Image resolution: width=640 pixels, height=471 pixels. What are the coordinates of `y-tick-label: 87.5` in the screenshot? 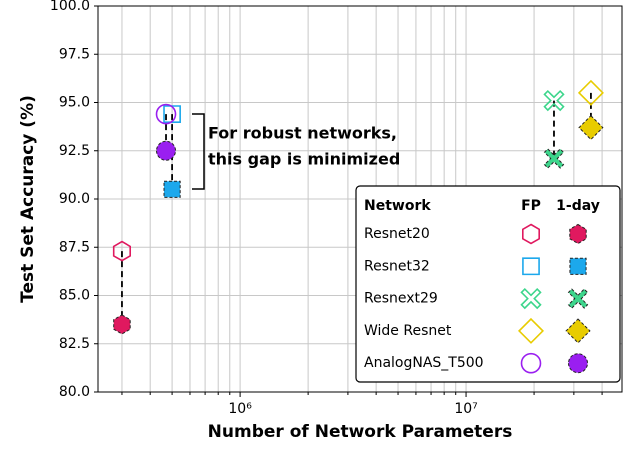 It's located at (74, 247).